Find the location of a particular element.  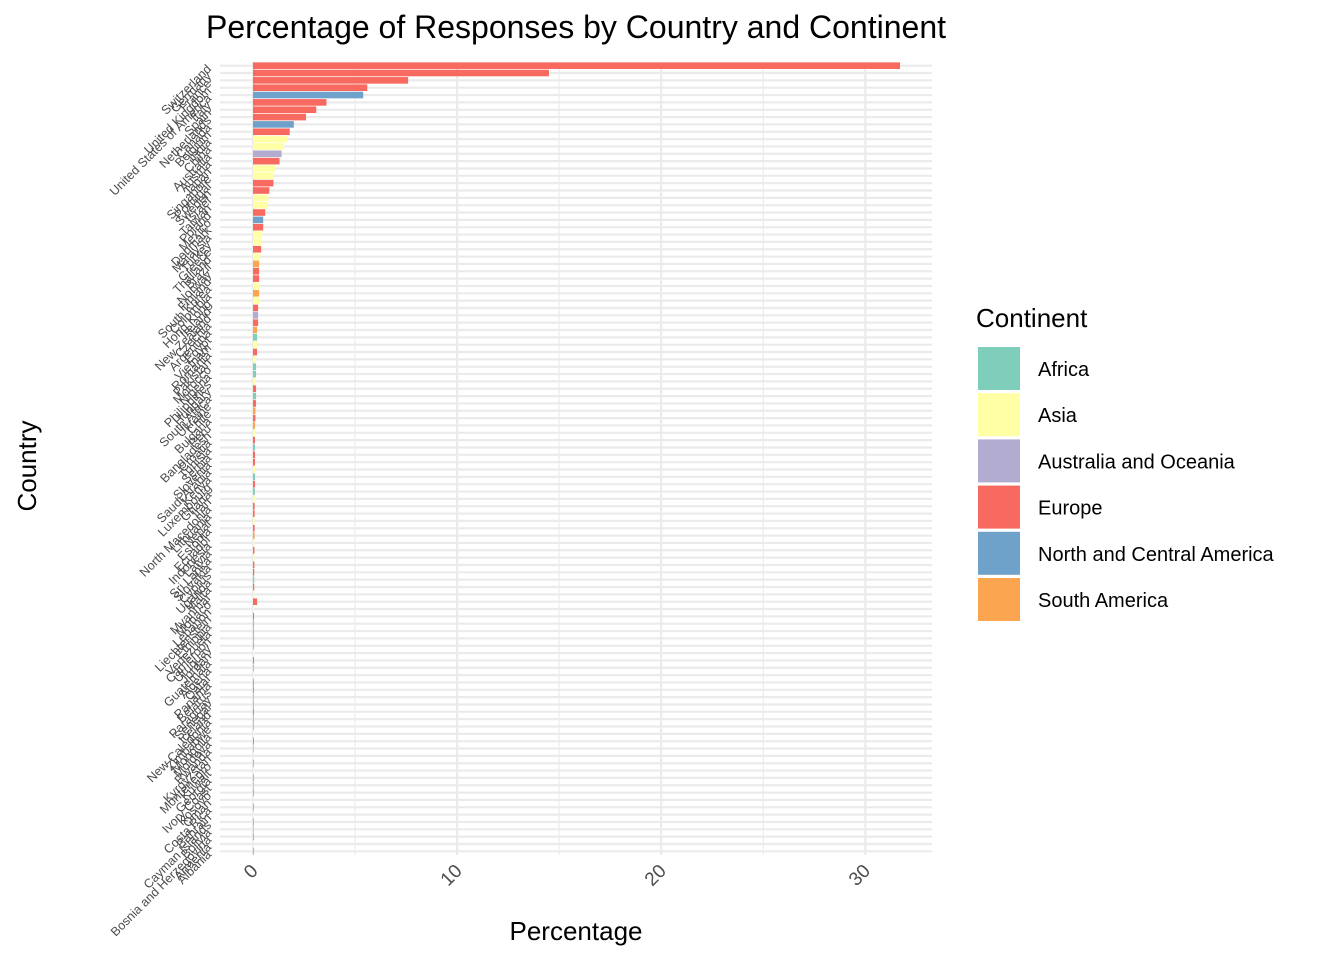

bar-poland is located at coordinates (259, 212).